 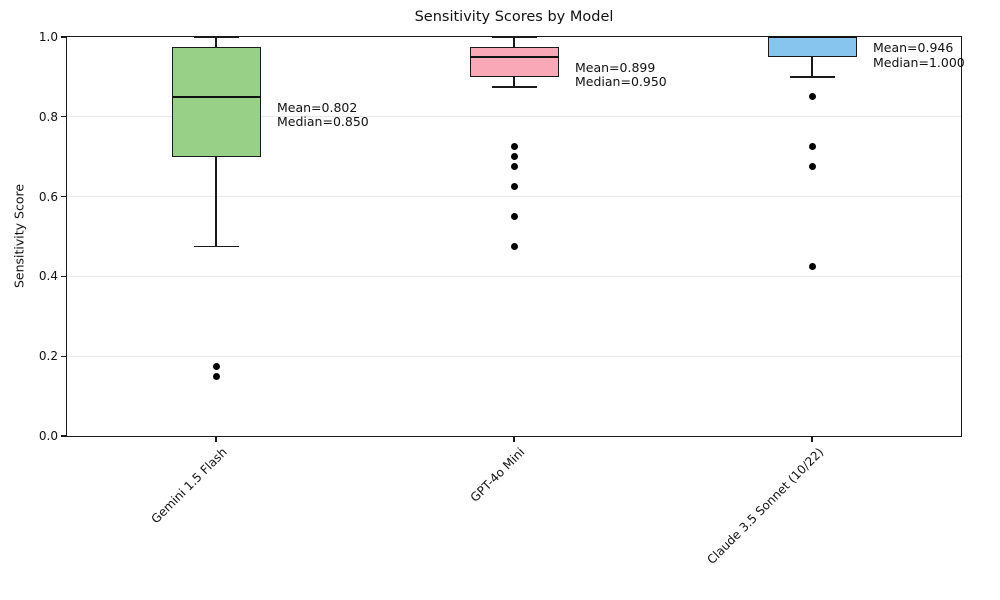 What do you see at coordinates (317, 107) in the screenshot?
I see `stats-annotation-line: Mean=0.802` at bounding box center [317, 107].